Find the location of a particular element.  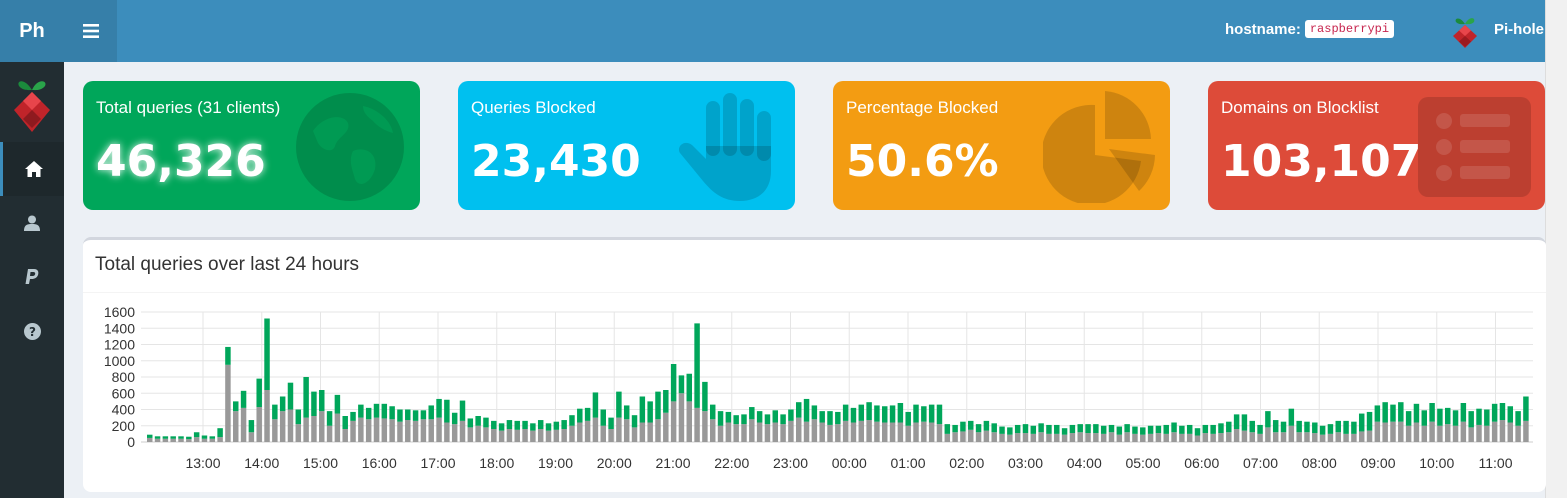

sidebar-toggle-button is located at coordinates (90, 31).